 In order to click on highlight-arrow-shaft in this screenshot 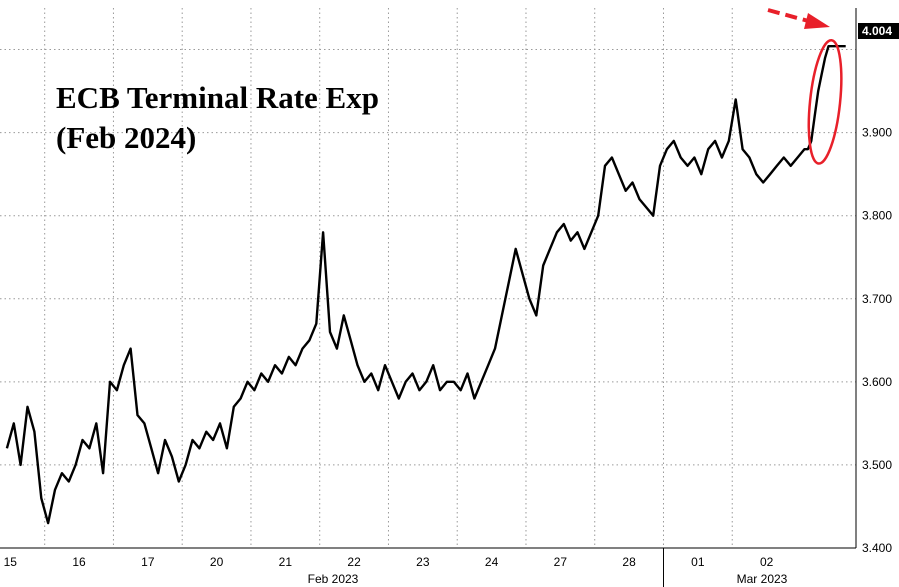, I will do `click(790, 16)`.